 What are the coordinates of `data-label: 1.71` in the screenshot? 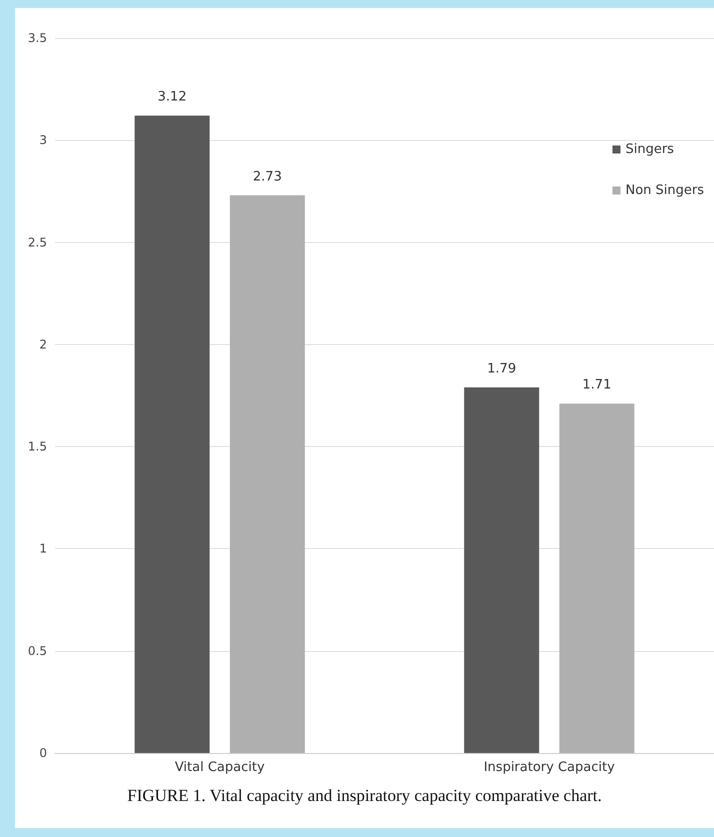 It's located at (597, 385).